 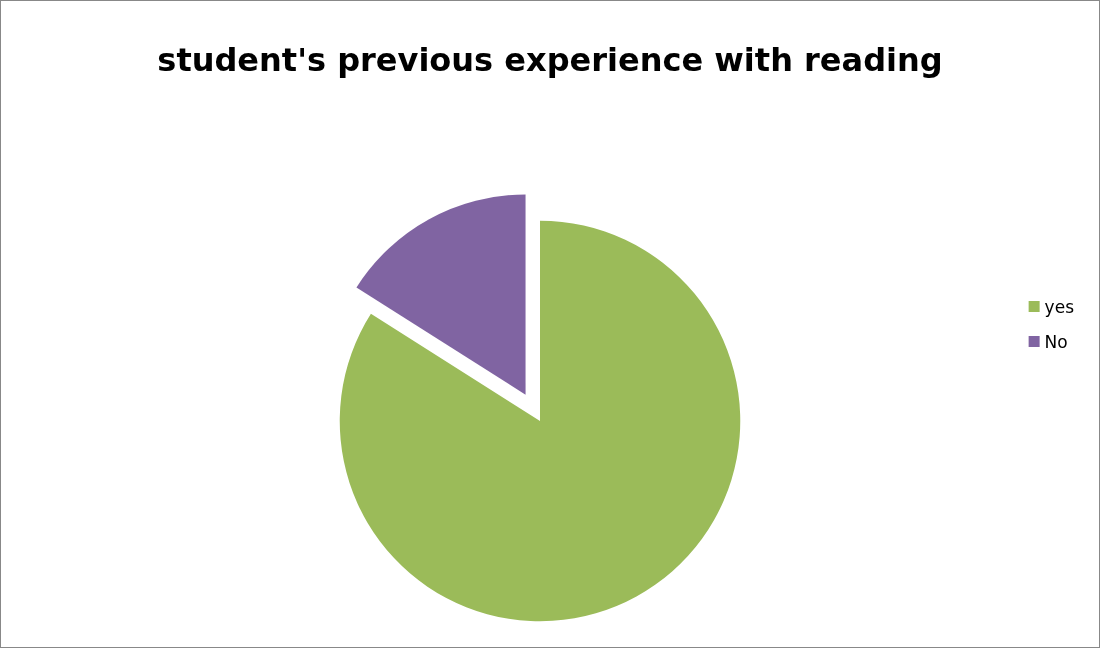 I want to click on chart-title: student's previous experience with reading, so click(x=550, y=60).